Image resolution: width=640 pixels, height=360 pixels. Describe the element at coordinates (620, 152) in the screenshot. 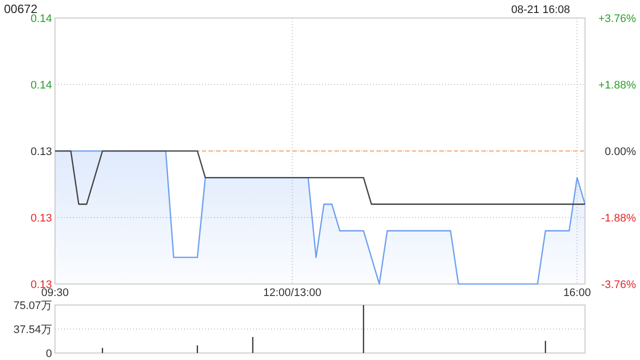

I see `y2-tick-label: 0.00%` at that location.